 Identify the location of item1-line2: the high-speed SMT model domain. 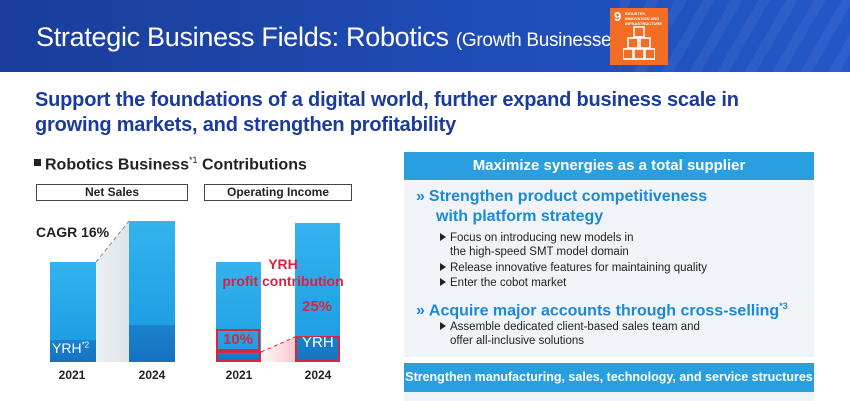
(539, 252).